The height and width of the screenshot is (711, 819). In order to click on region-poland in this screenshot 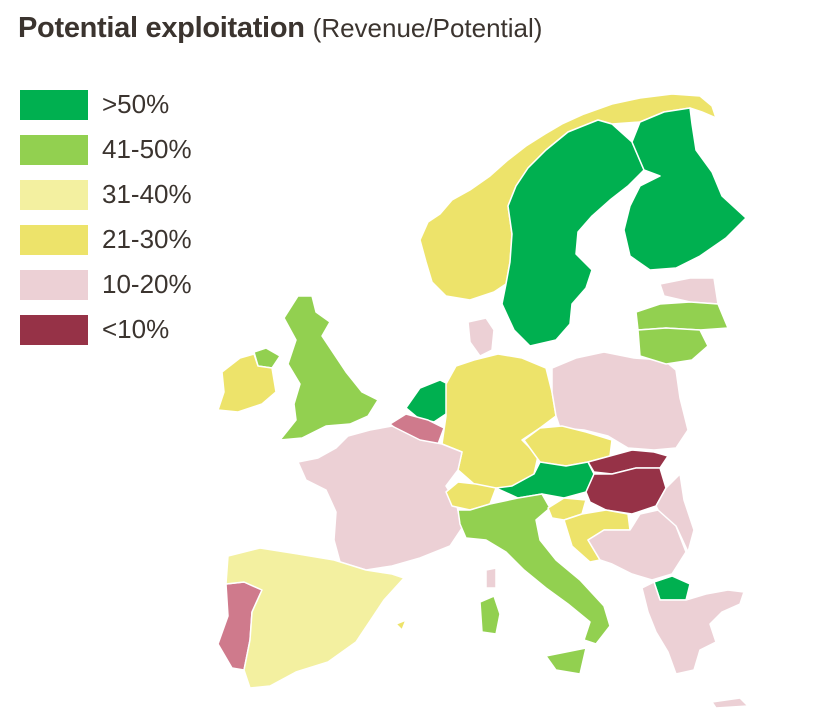, I will do `click(620, 401)`.